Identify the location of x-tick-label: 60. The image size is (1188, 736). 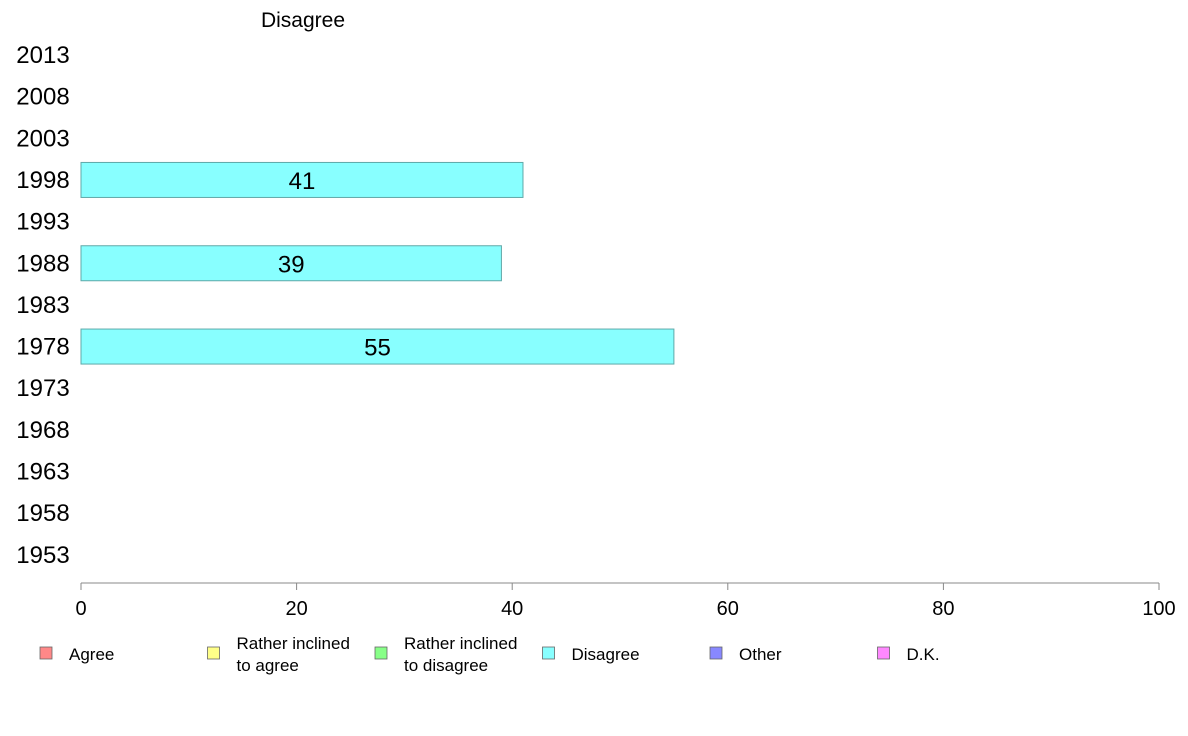
(728, 609).